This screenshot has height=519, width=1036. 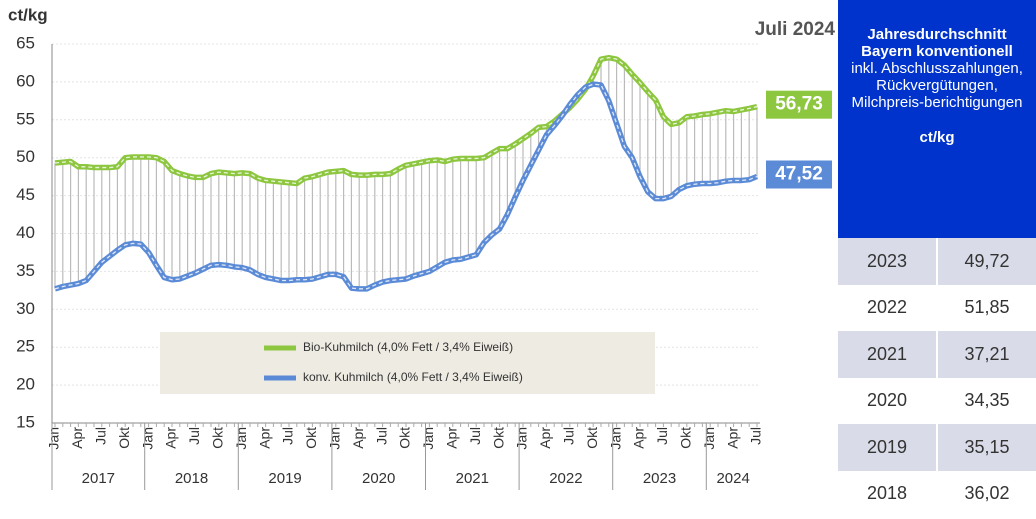 What do you see at coordinates (888, 400) in the screenshot?
I see `year-cell: 2020` at bounding box center [888, 400].